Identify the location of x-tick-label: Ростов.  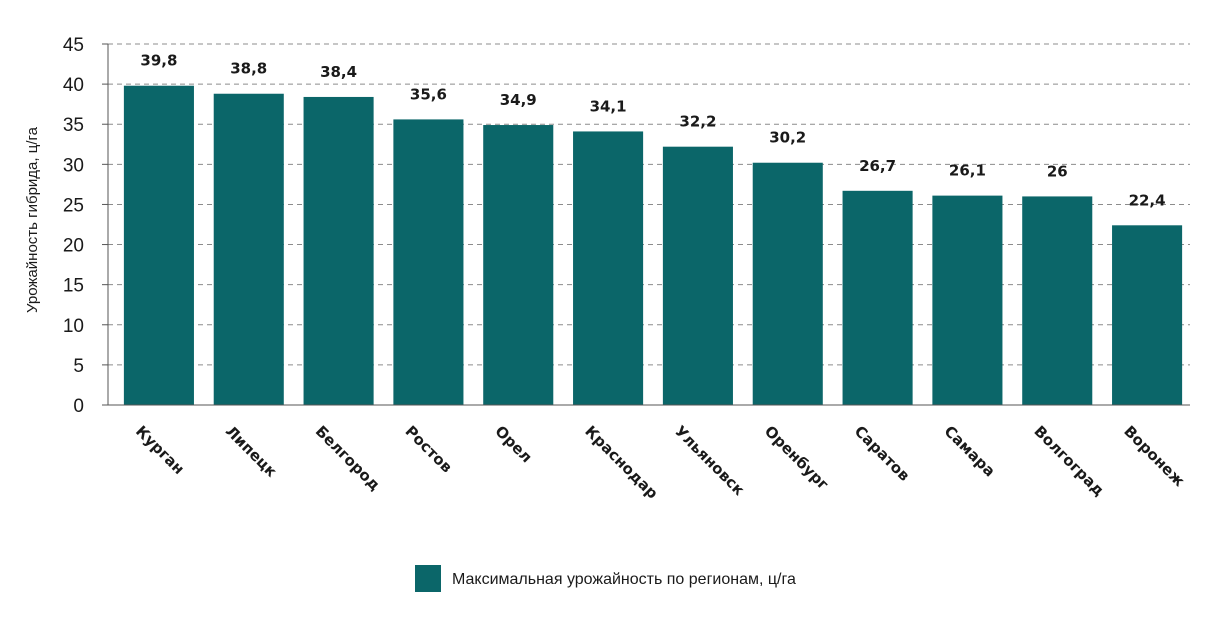
(429, 449).